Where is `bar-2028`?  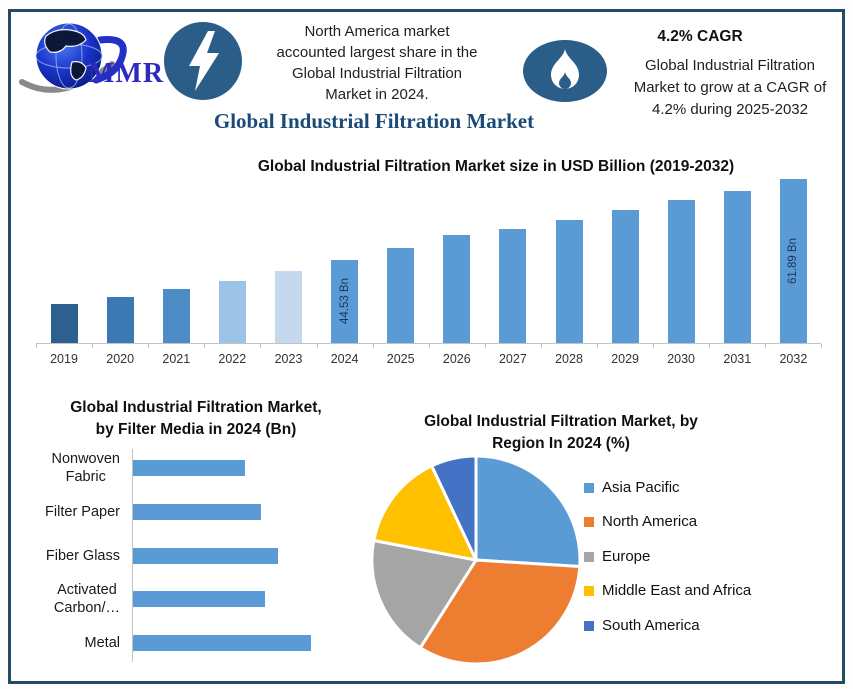 bar-2028 is located at coordinates (569, 281).